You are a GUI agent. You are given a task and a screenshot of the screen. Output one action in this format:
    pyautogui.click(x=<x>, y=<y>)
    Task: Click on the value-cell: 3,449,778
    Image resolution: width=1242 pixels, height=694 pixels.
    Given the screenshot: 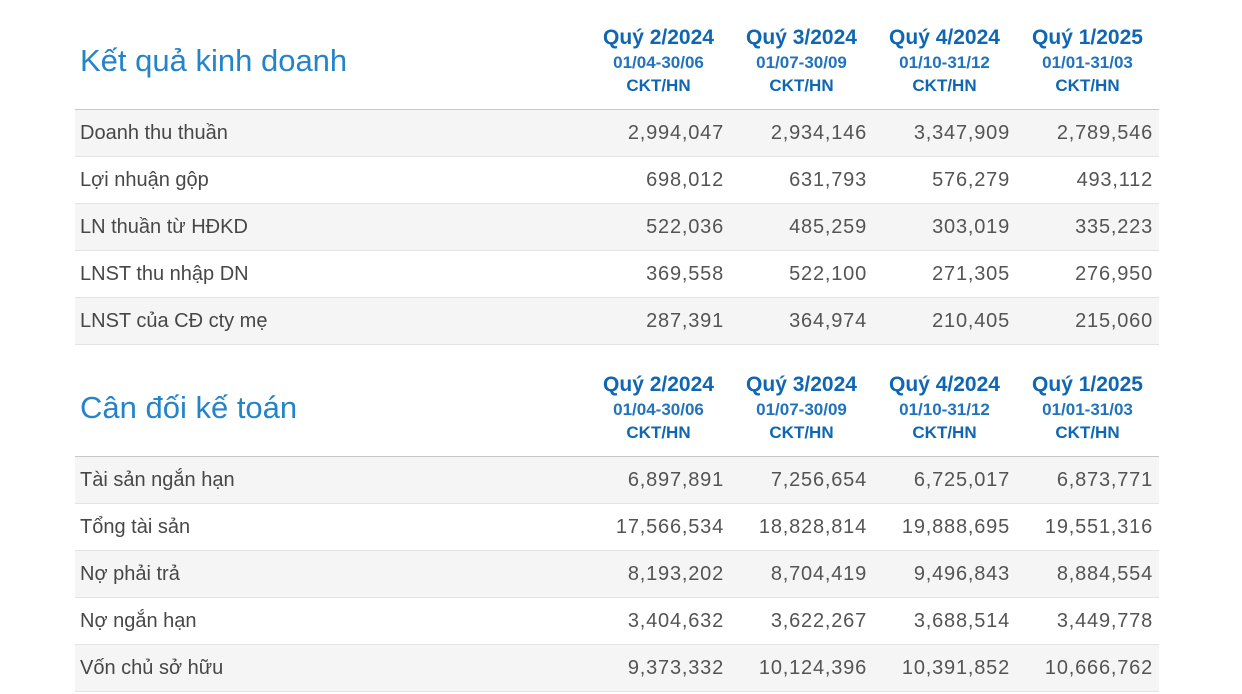 What is the action you would take?
    pyautogui.click(x=1104, y=620)
    